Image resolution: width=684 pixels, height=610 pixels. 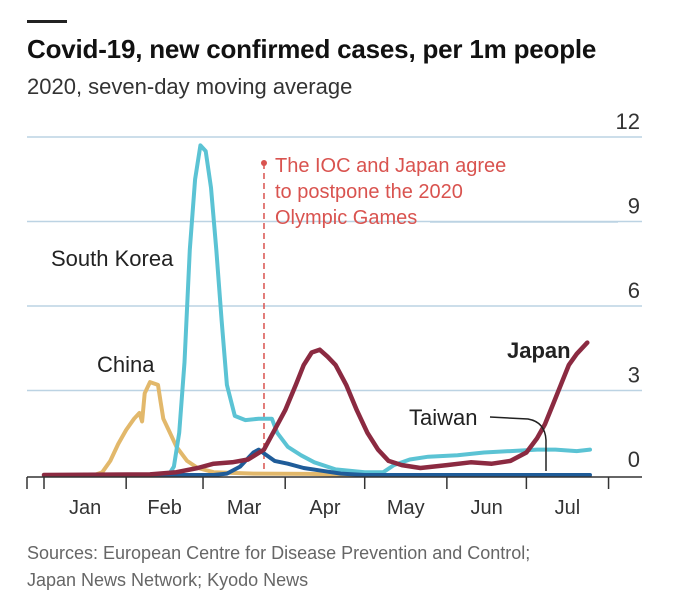 What do you see at coordinates (47, 21) in the screenshot?
I see `header-rule` at bounding box center [47, 21].